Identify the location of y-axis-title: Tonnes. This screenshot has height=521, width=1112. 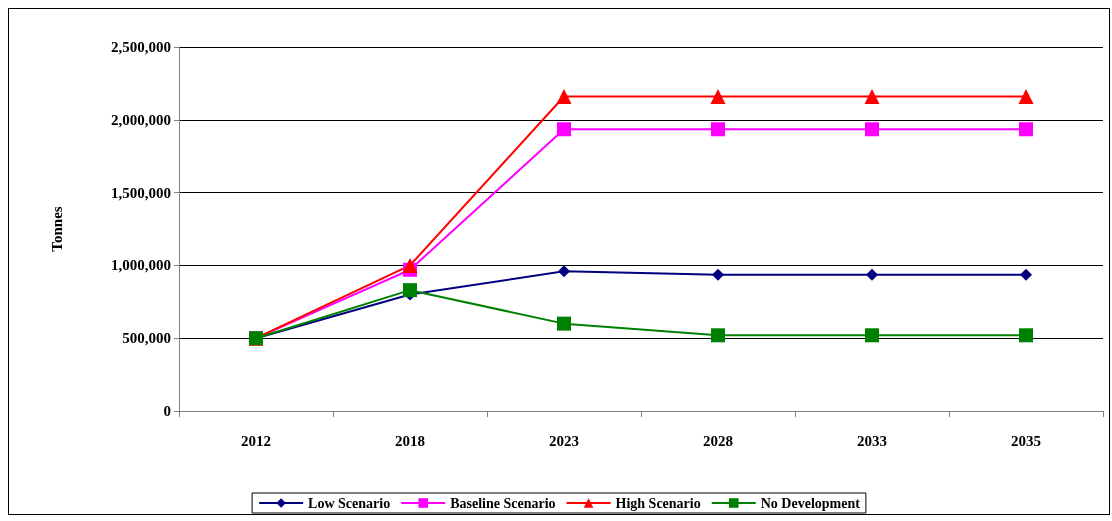
(56, 229).